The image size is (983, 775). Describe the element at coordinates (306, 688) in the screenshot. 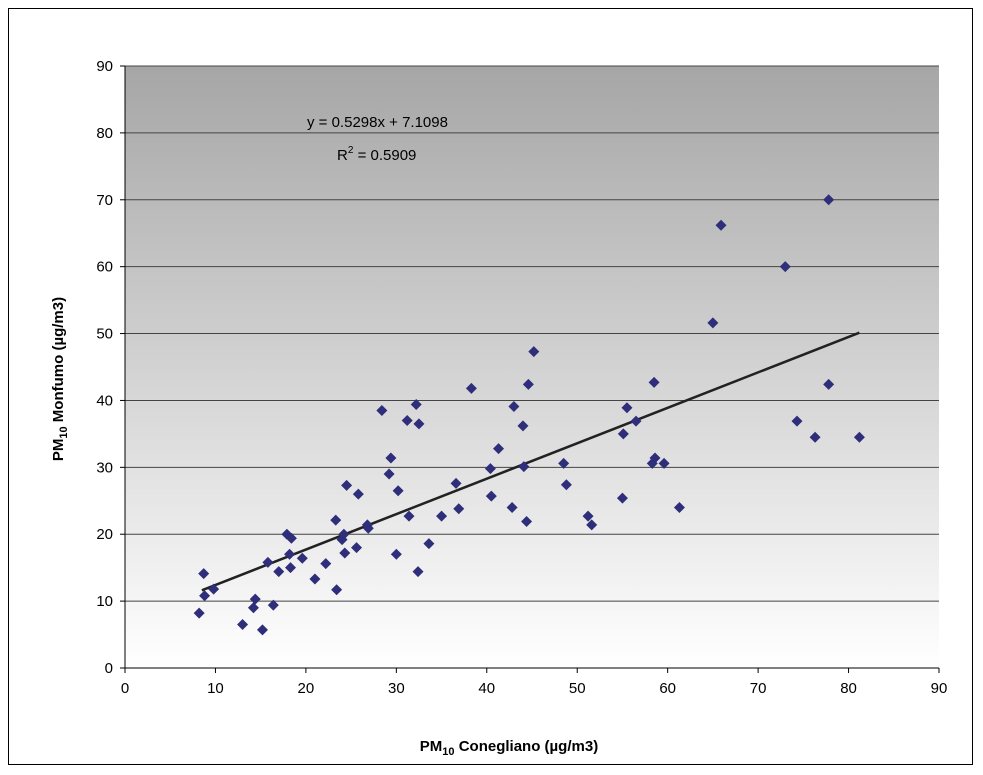

I see `x-tick-label: 20` at that location.